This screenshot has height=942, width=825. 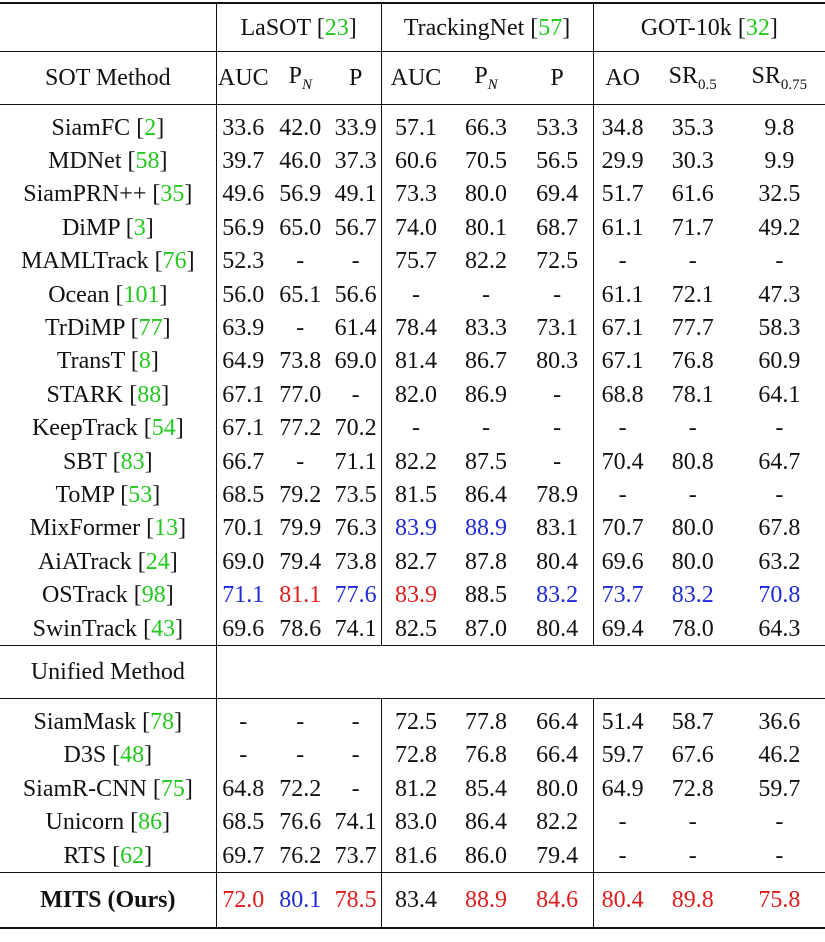 What do you see at coordinates (108, 718) in the screenshot?
I see `method-name-cell: SiamMask [78]` at bounding box center [108, 718].